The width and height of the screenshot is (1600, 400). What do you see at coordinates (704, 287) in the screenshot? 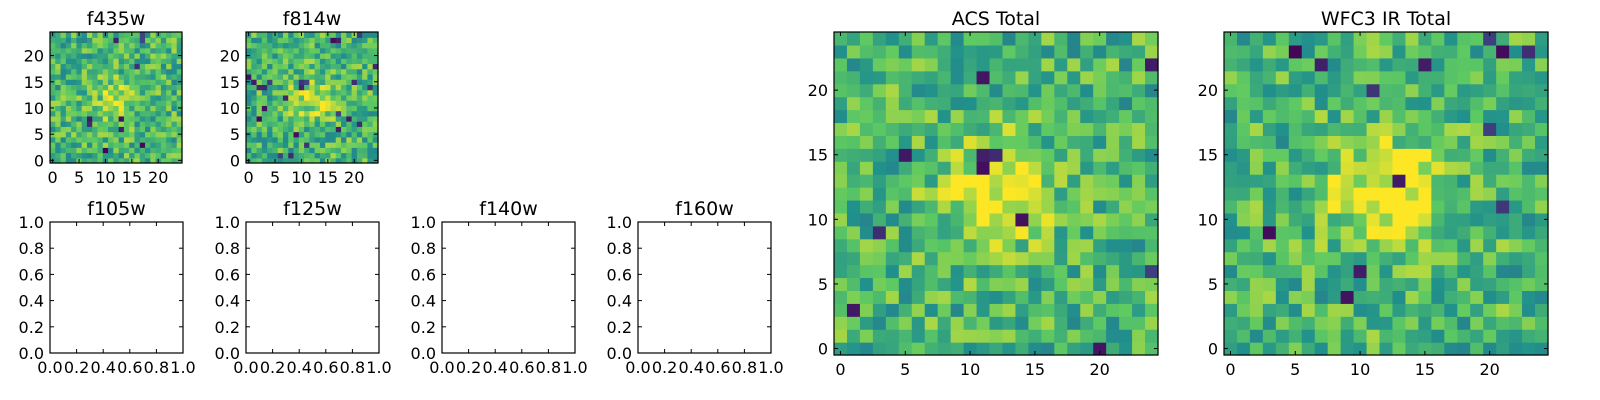
I see `f160w-frame` at bounding box center [704, 287].